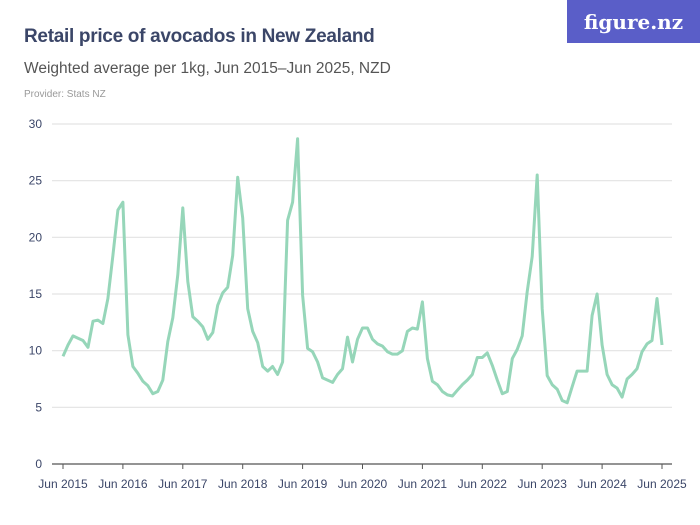 The height and width of the screenshot is (525, 700). Describe the element at coordinates (63, 484) in the screenshot. I see `x-tick-label: Jun 2015` at that location.